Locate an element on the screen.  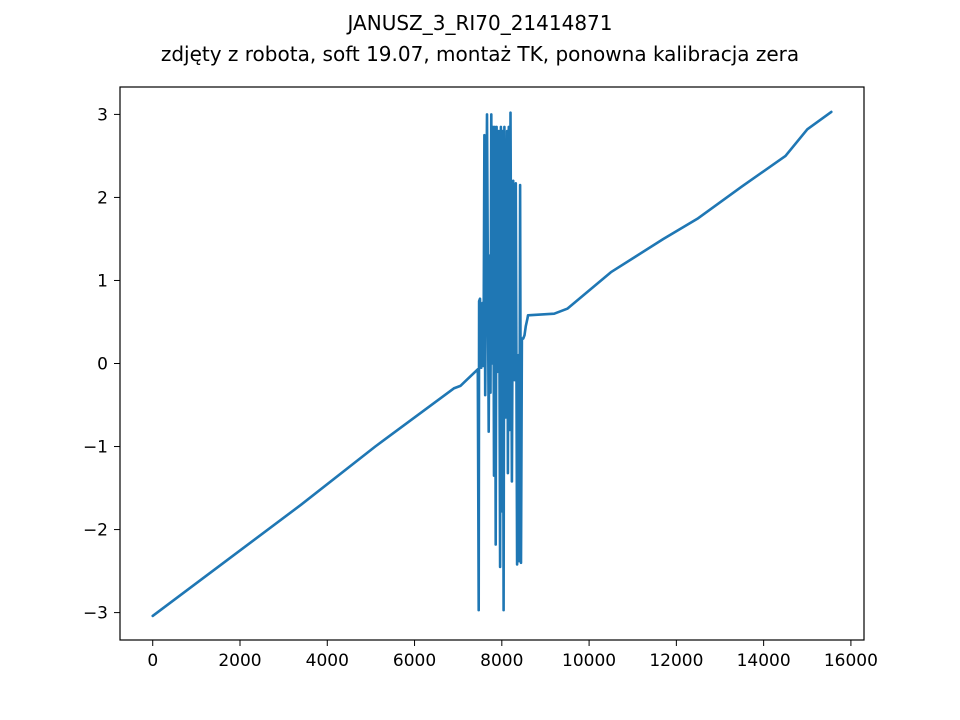
chart-title: JANUSZ_3_RI70_21414871 is located at coordinates (479, 23).